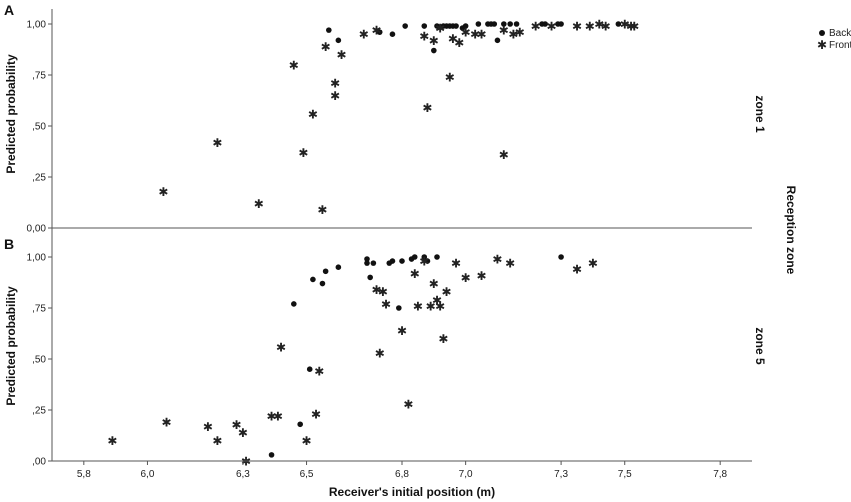 Image resolution: width=851 pixels, height=502 pixels. Describe the element at coordinates (840, 45) in the screenshot. I see `legend-front-label: Front` at that location.